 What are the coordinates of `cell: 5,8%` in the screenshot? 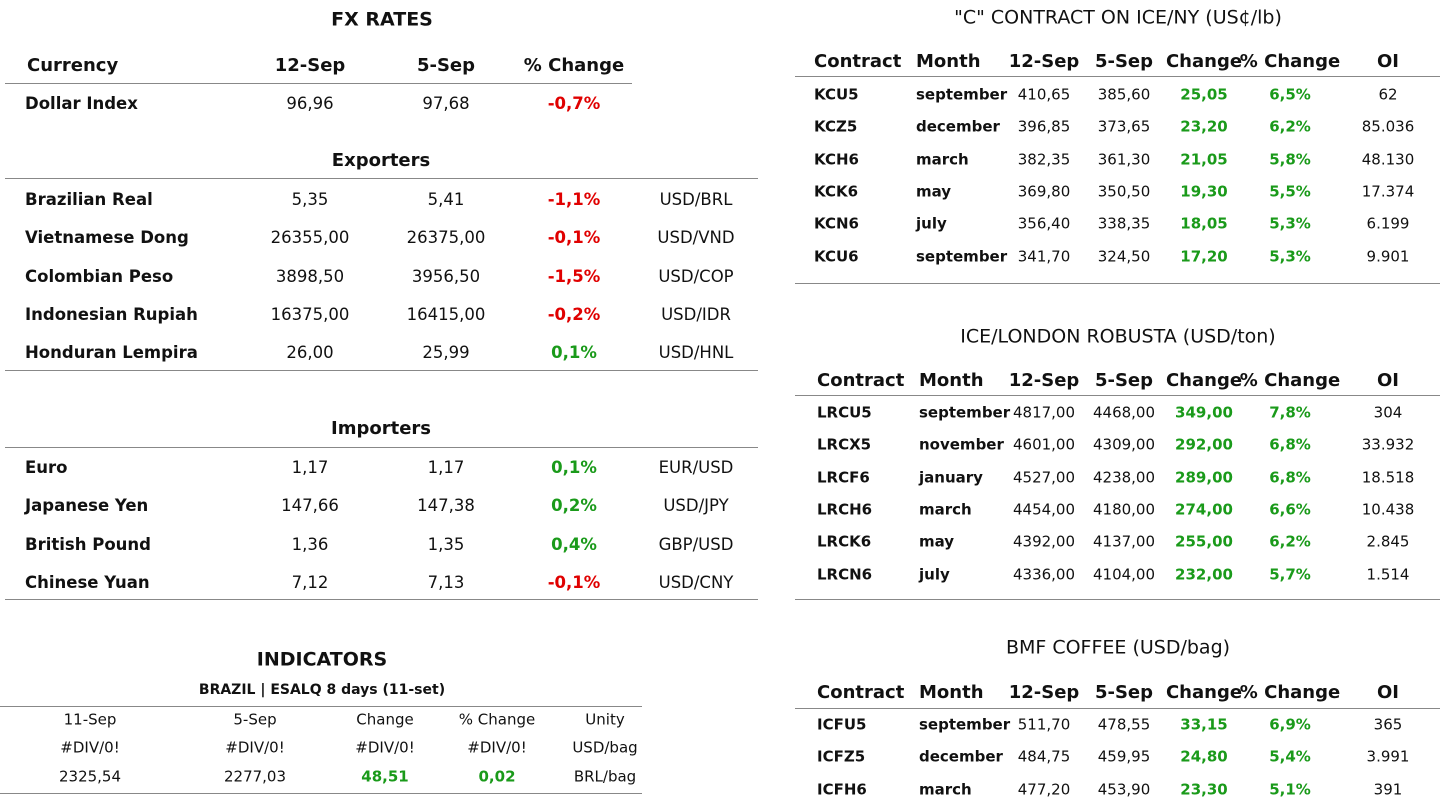 It's located at (1290, 159).